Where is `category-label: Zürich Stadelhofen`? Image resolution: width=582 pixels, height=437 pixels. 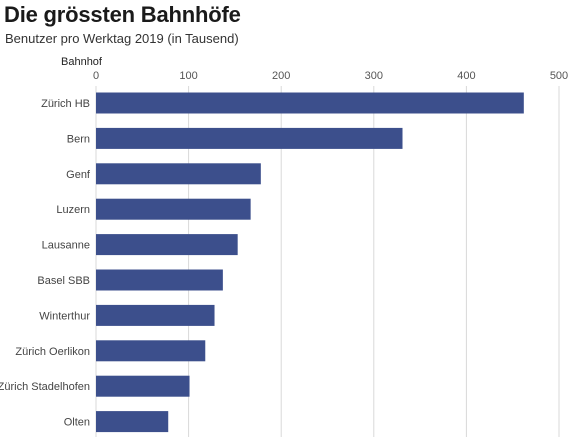 category-label: Zürich Stadelhofen is located at coordinates (45, 387).